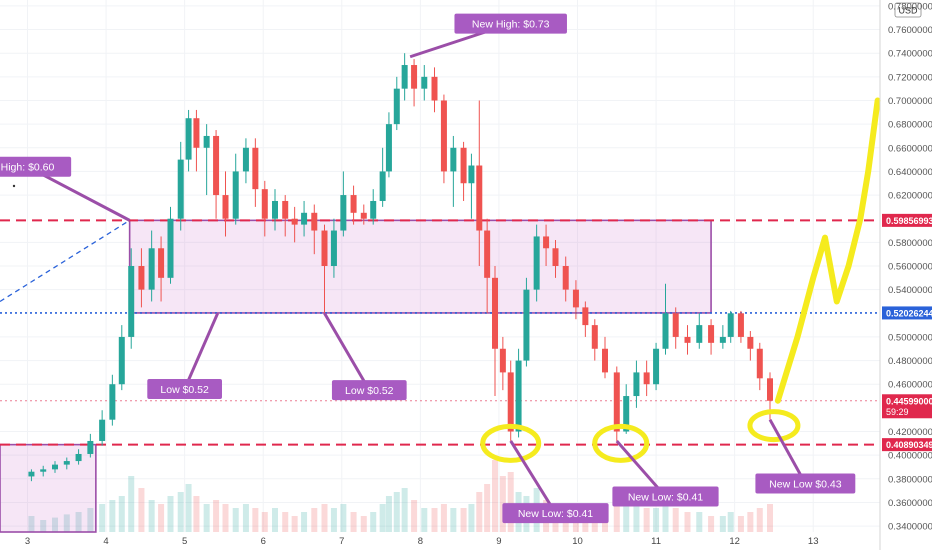  I want to click on callout-label-text: New Low: $0.41, so click(555, 514).